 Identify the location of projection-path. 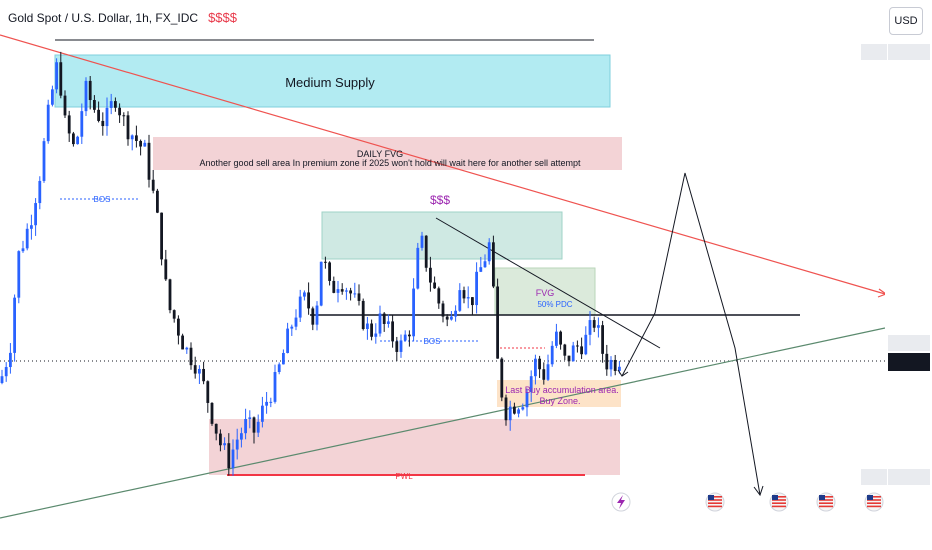
(691, 334).